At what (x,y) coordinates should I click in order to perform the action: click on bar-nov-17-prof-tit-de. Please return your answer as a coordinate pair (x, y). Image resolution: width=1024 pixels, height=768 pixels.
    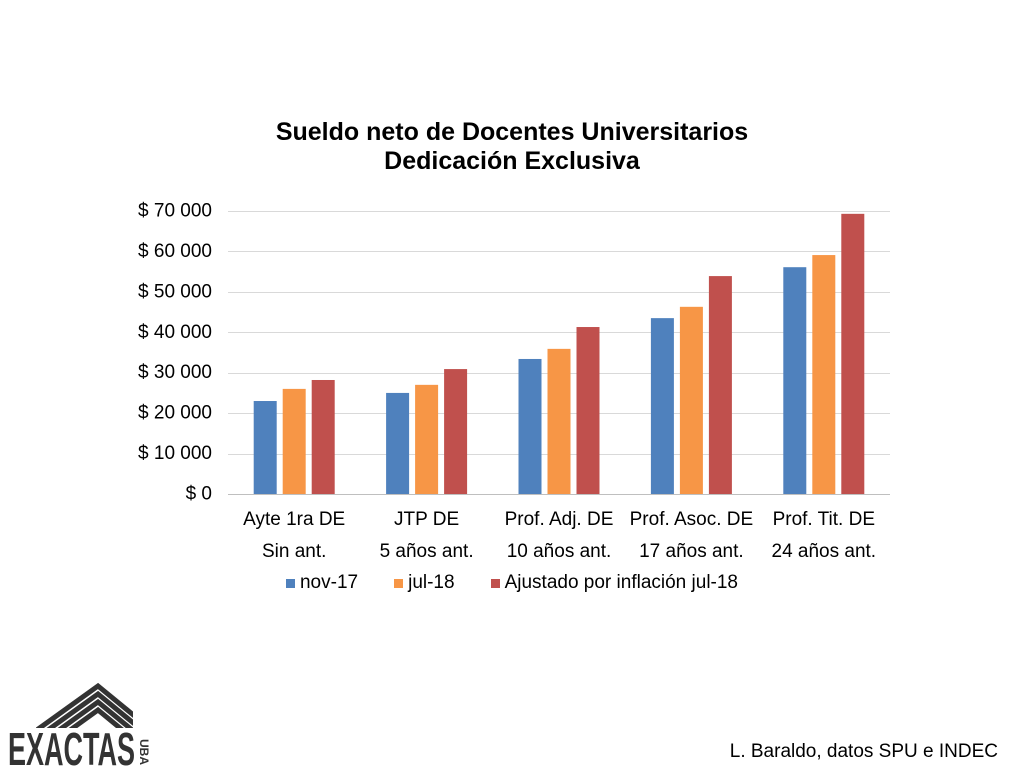
    Looking at the image, I should click on (795, 380).